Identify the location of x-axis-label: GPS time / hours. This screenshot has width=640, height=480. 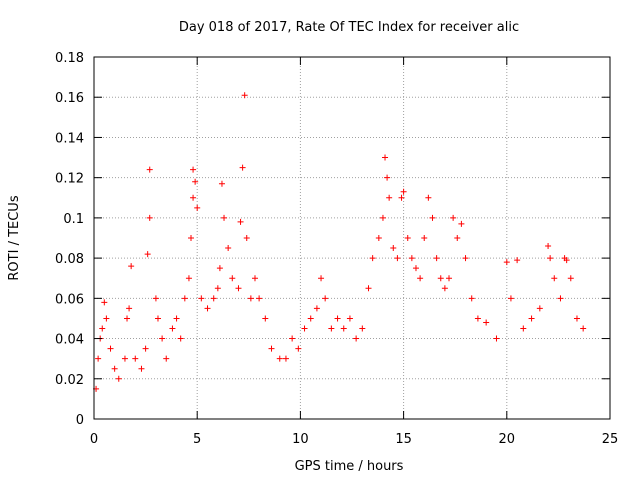
(349, 466).